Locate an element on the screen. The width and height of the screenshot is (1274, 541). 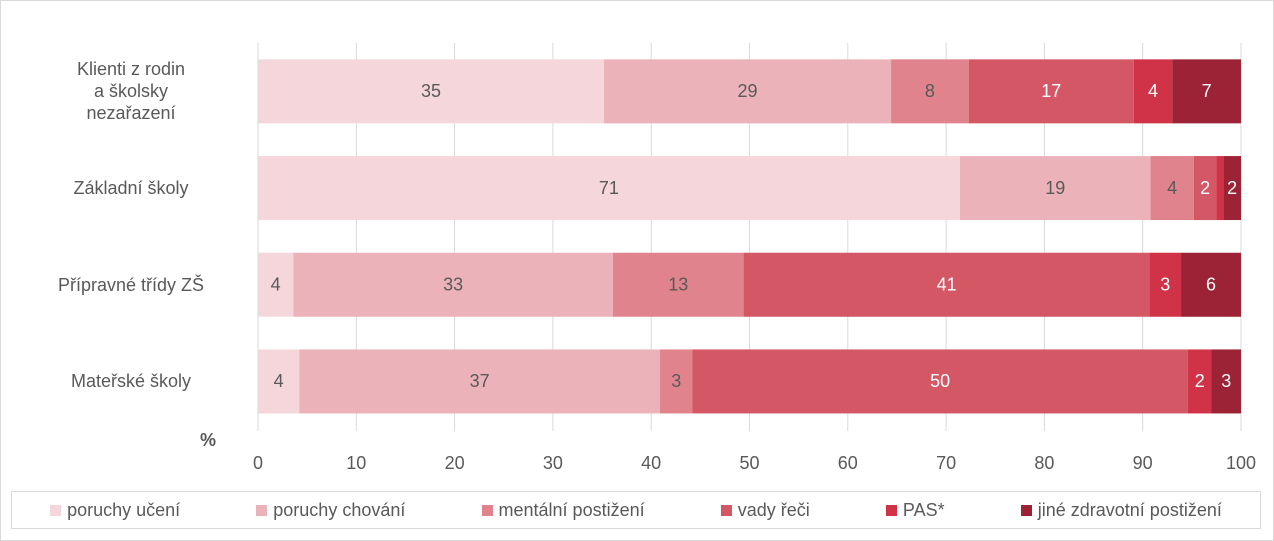
legend-label: PAS* is located at coordinates (923, 509).